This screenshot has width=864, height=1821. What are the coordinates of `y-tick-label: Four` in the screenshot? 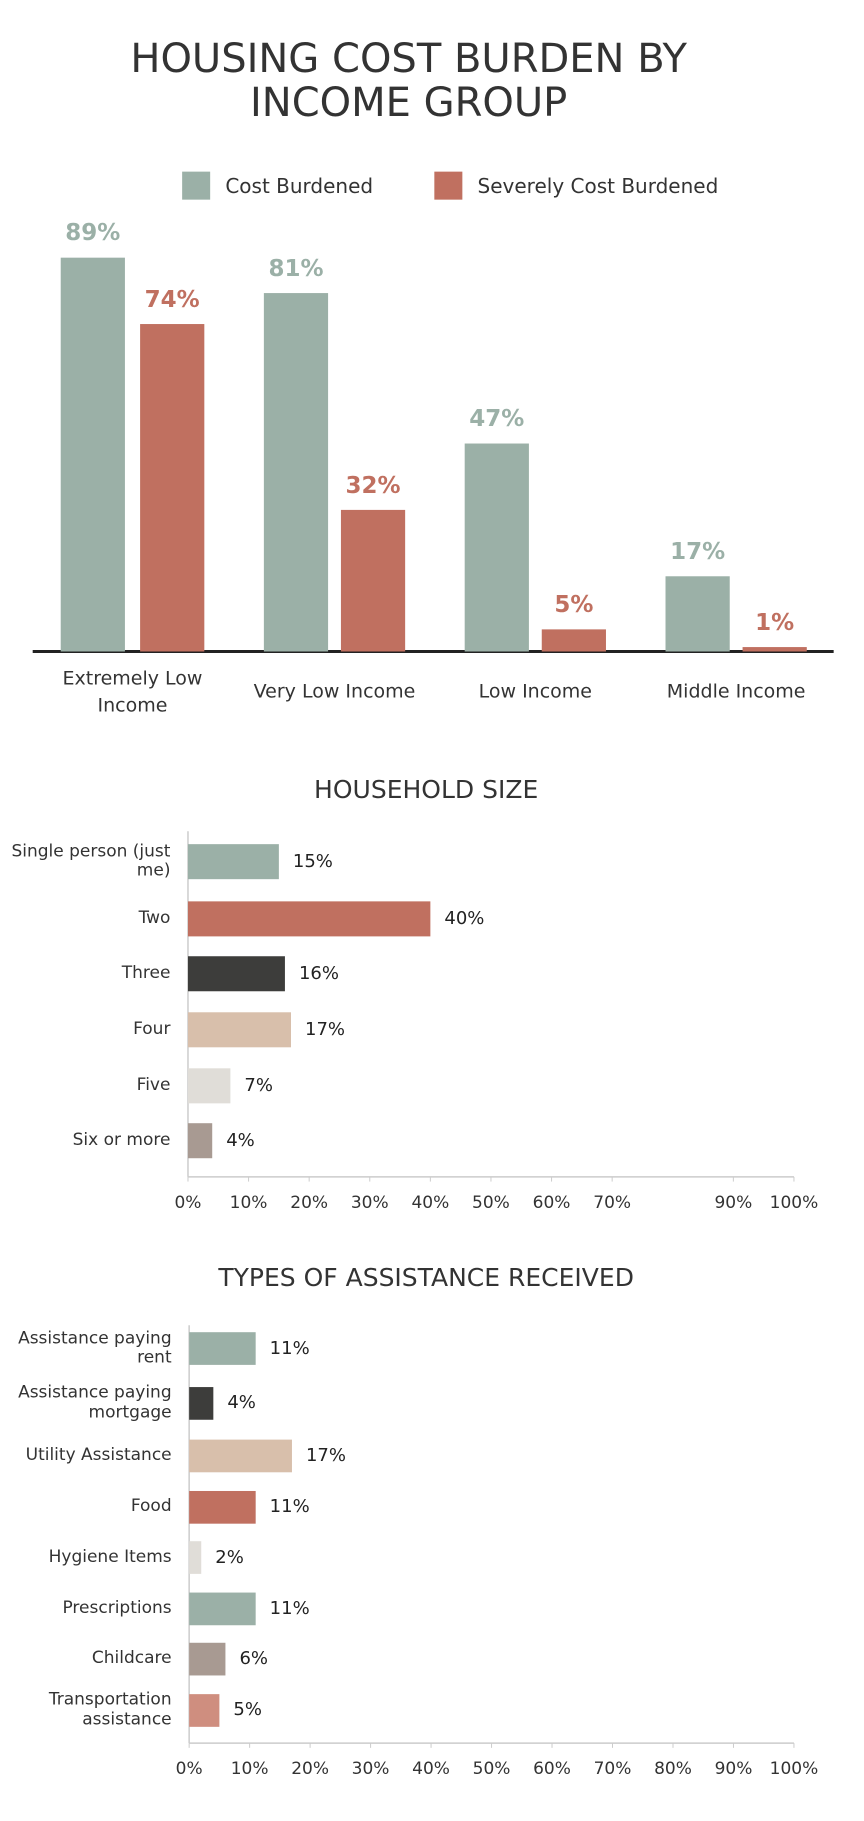 It's located at (152, 1029).